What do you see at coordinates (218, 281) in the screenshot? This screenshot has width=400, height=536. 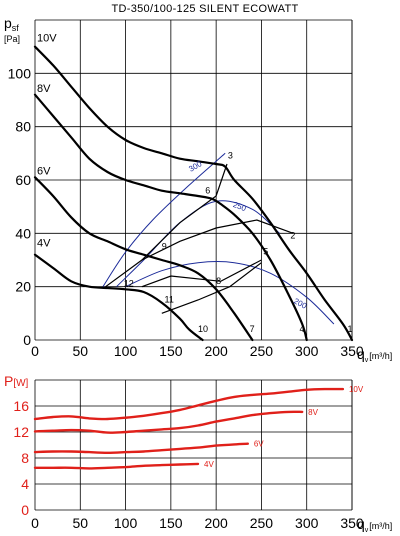 I see `operating-point-label-8: 8` at bounding box center [218, 281].